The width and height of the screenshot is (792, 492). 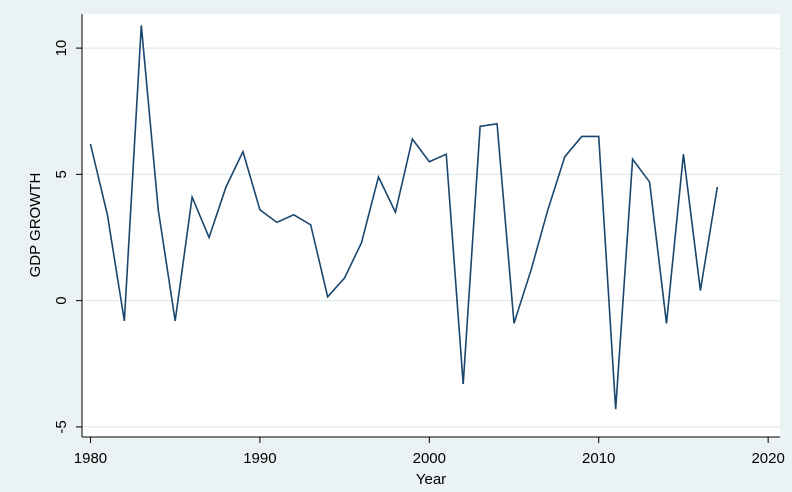 I want to click on x-tick-label: 1990, so click(x=259, y=458).